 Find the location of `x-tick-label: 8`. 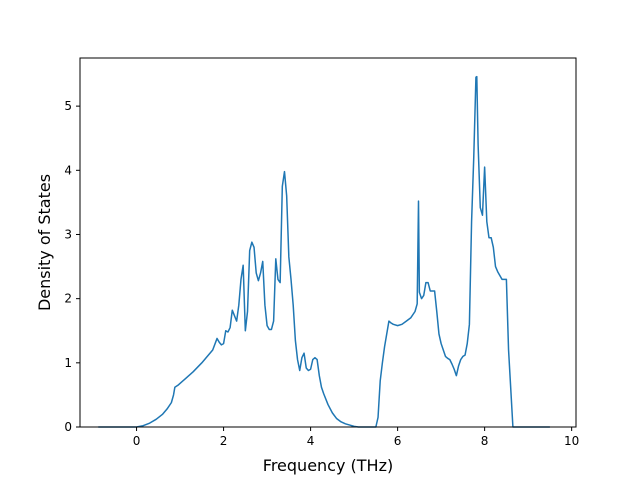

x-tick-label: 8 is located at coordinates (485, 441).